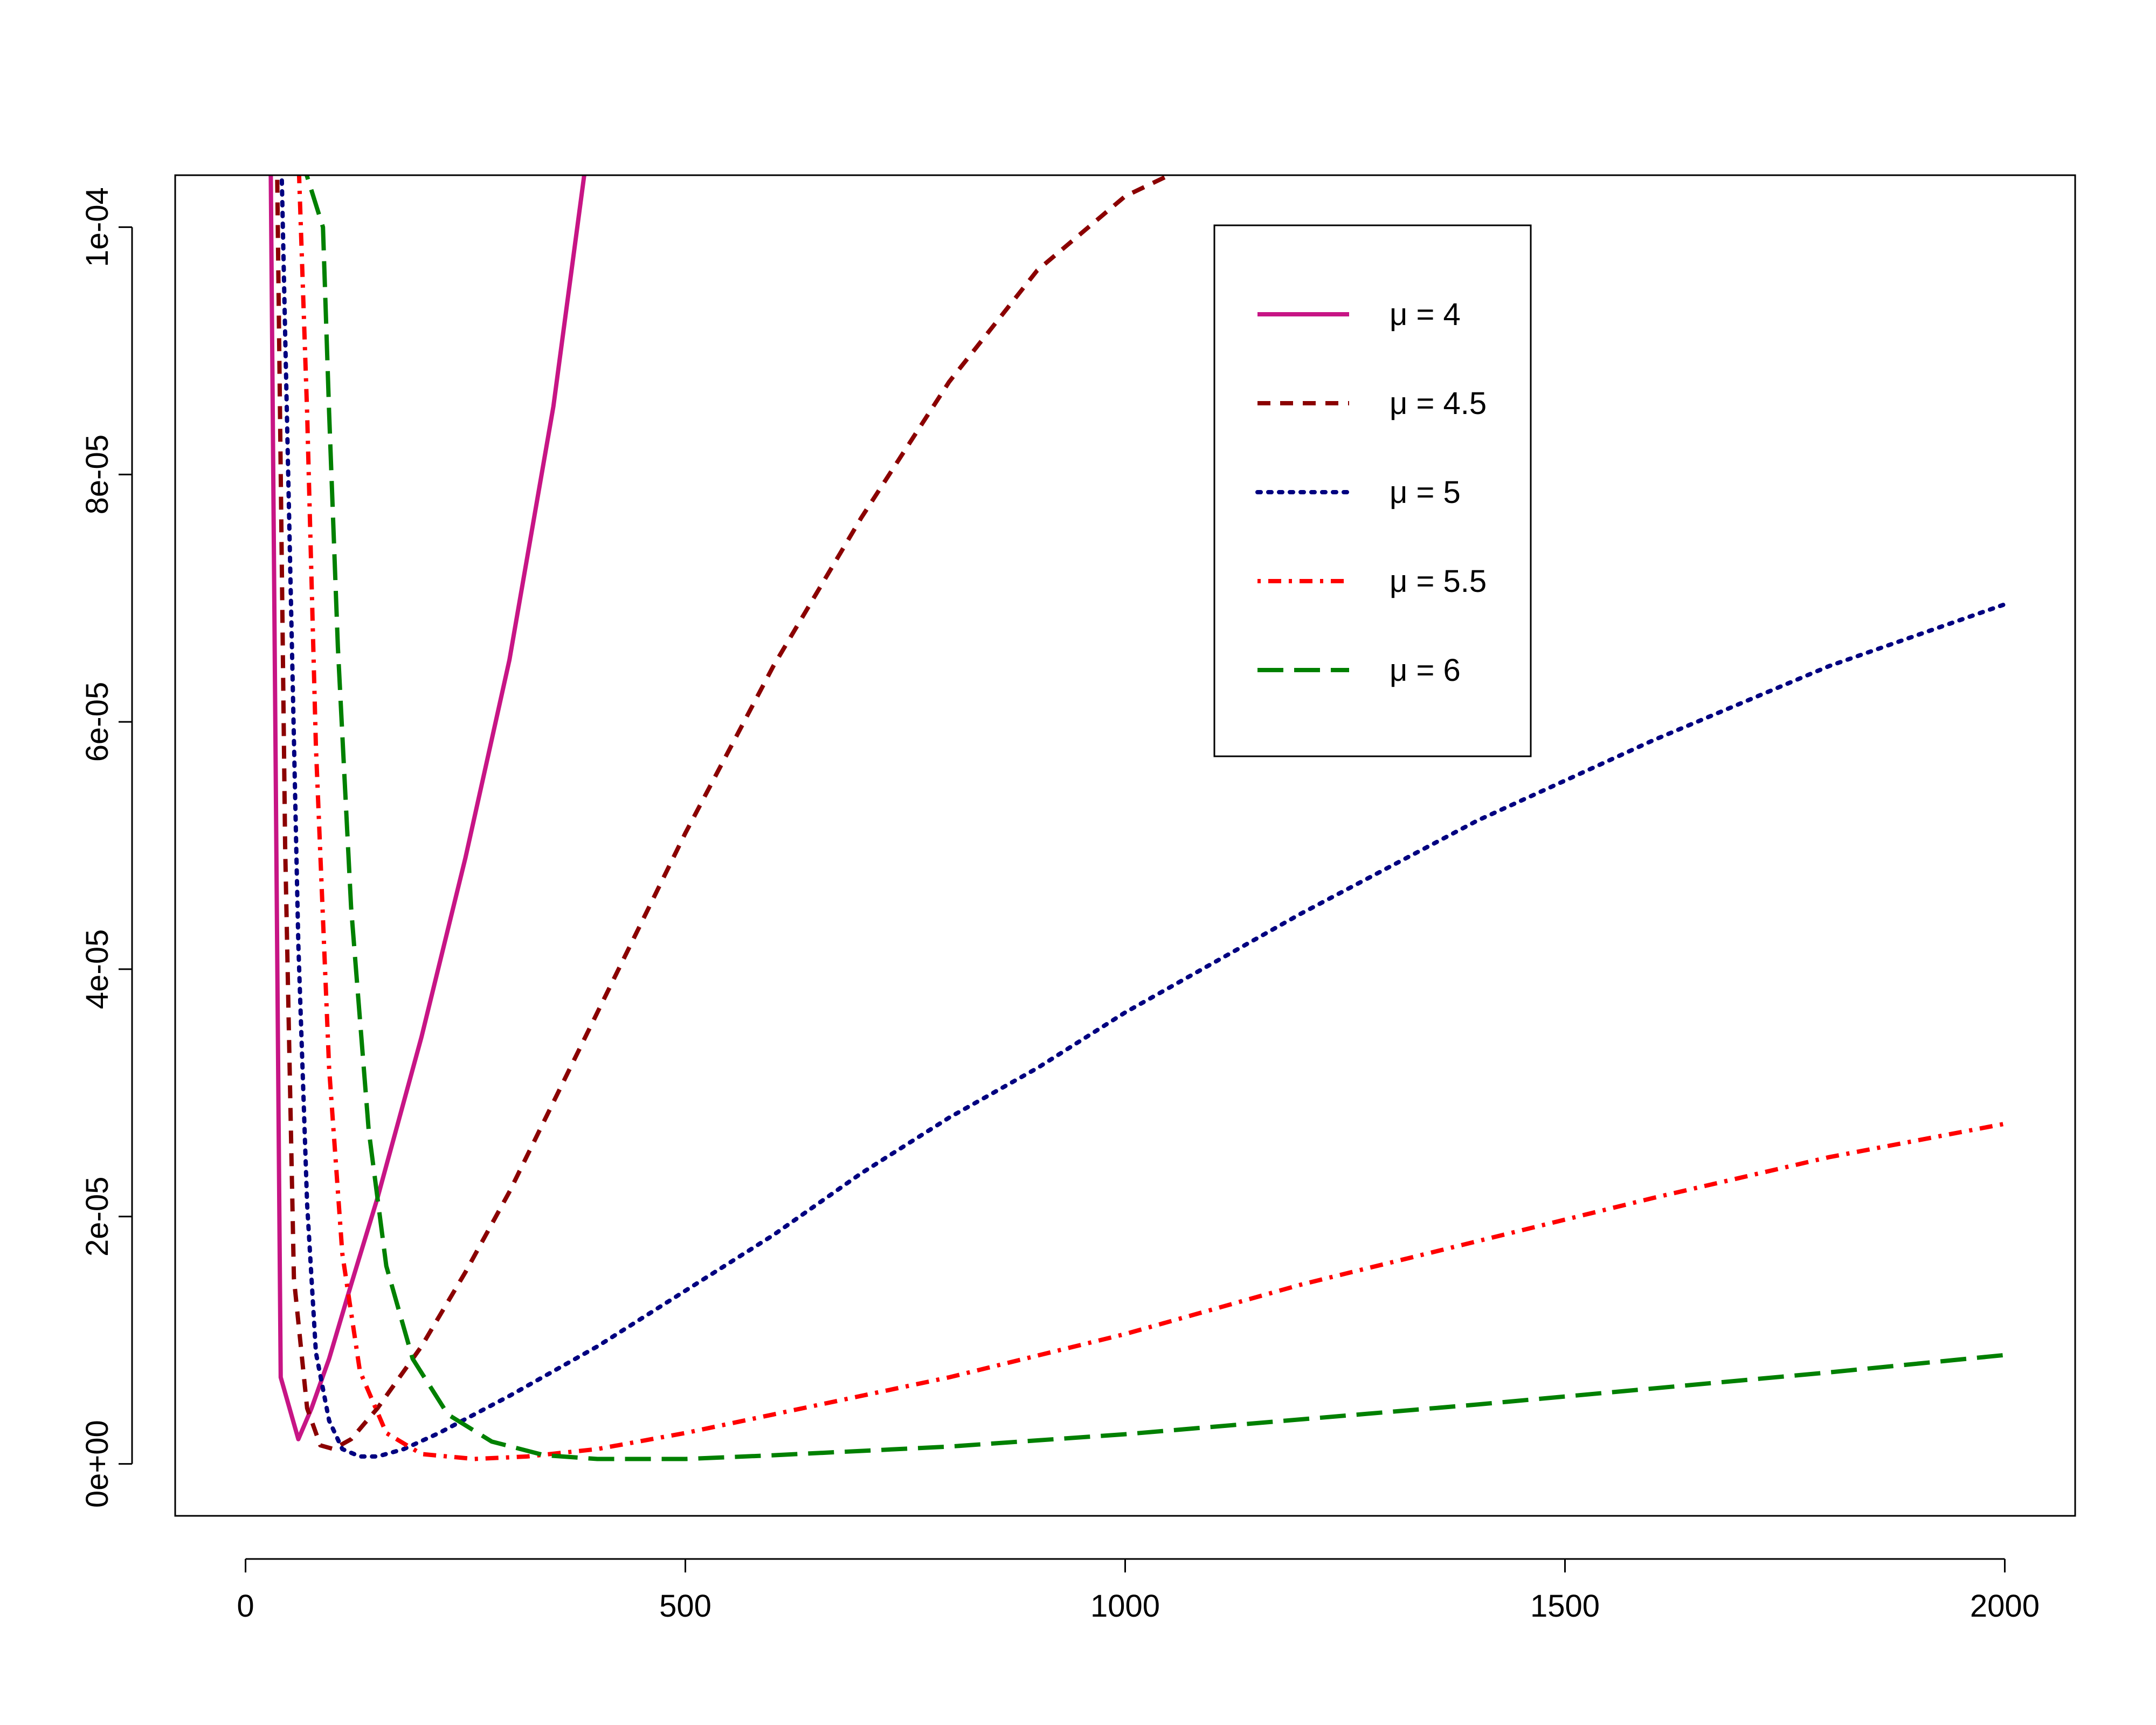 The height and width of the screenshot is (1725, 2156). I want to click on legend-box, so click(1372, 490).